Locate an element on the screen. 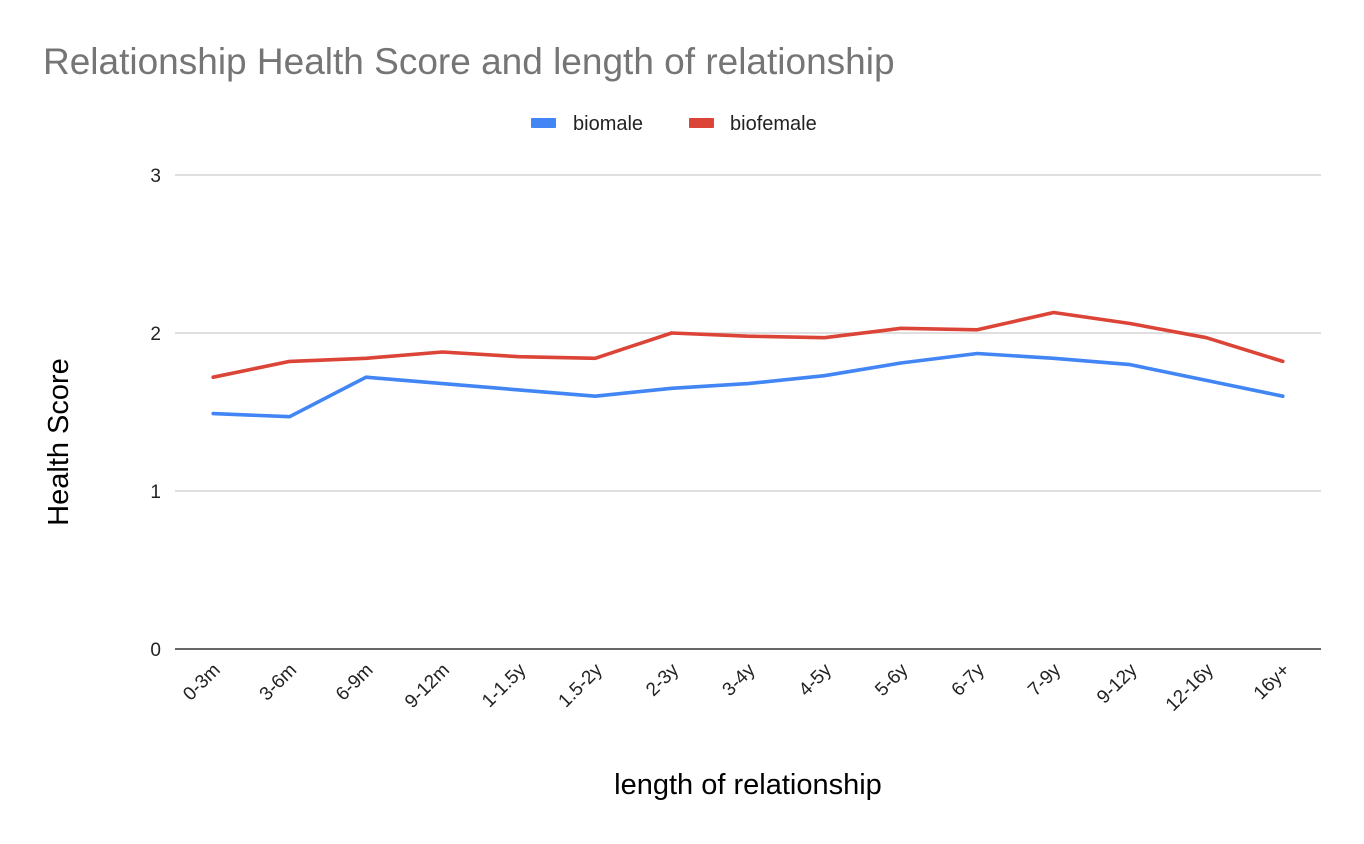  y-axis-ticks: 0 1 2 3 is located at coordinates (155, 413).